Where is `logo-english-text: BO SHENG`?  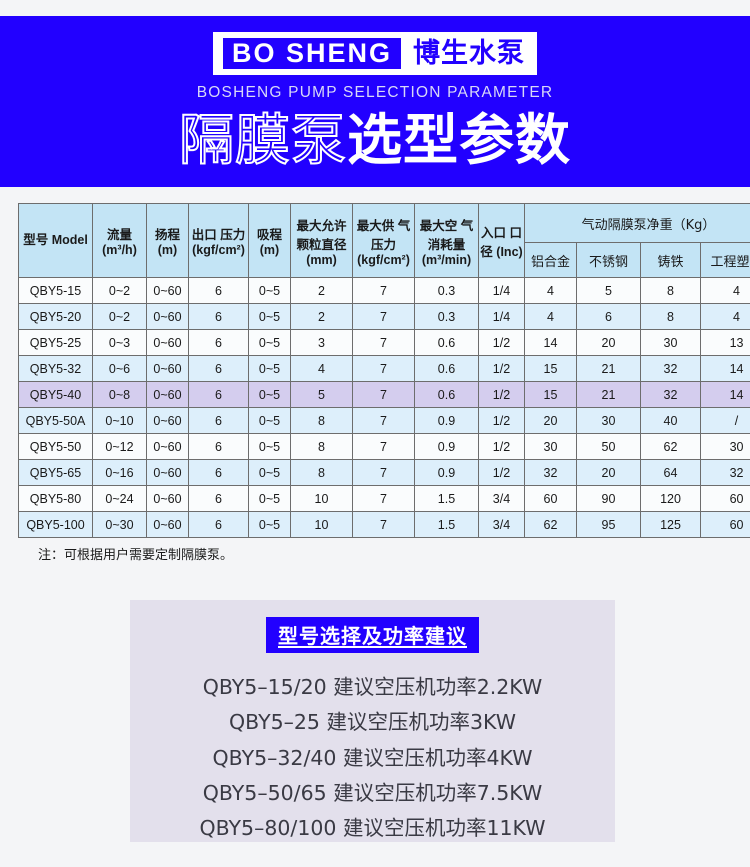
logo-english-text: BO SHENG is located at coordinates (312, 54).